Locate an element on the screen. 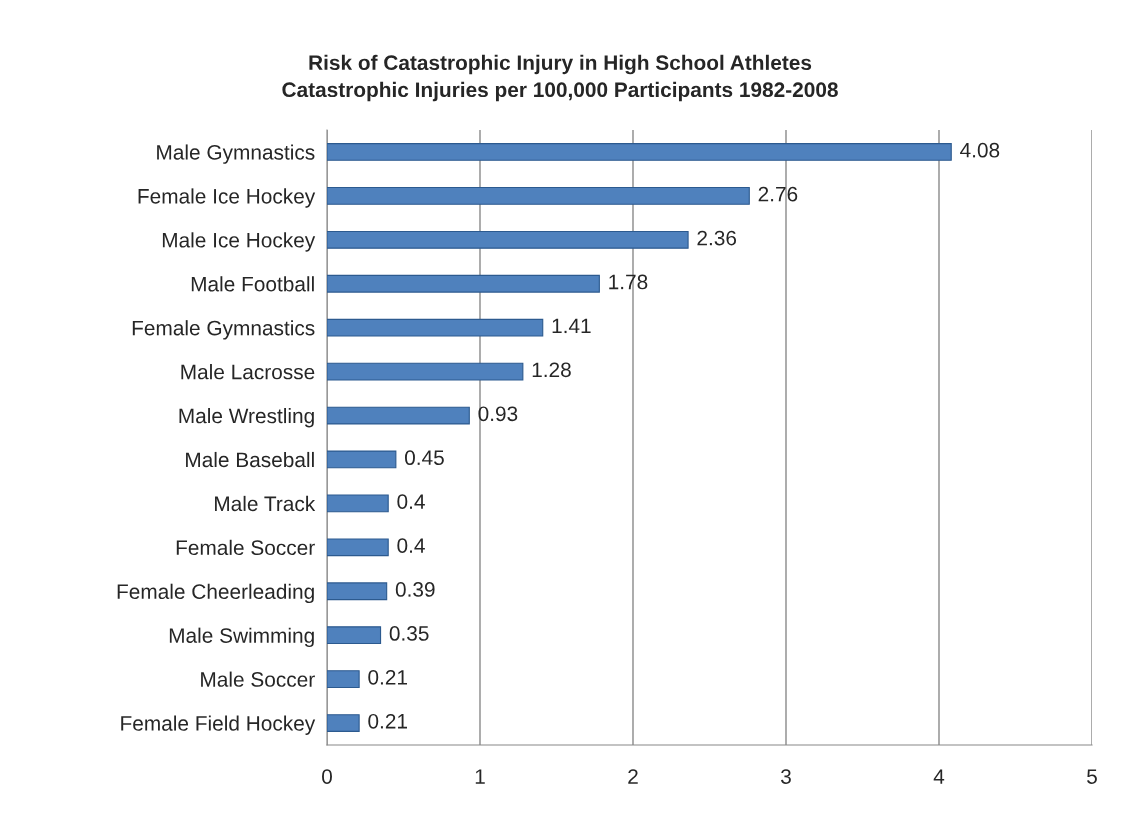  y-tick-label: Female Cheerleading is located at coordinates (215, 593).